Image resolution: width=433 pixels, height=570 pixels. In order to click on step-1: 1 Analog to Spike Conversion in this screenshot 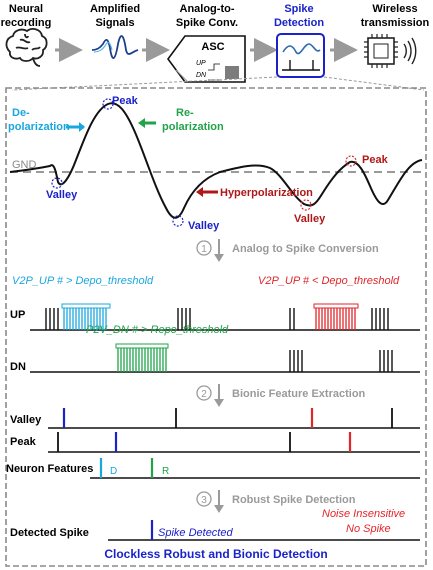, I will do `click(287, 250)`.